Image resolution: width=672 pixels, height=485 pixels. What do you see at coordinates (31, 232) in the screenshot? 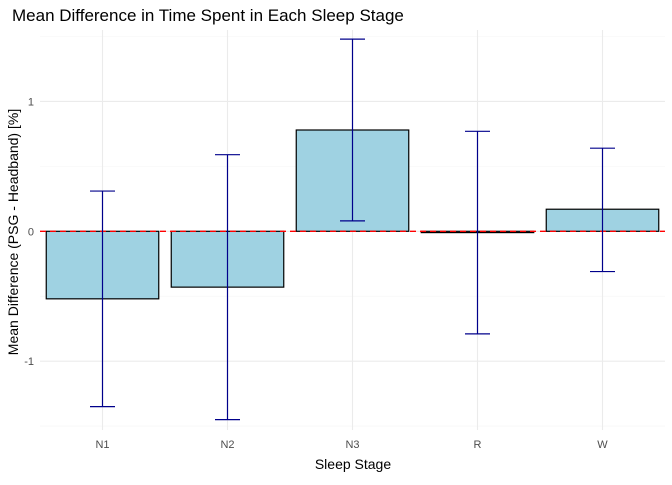
I see `y-tick-label: 0` at bounding box center [31, 232].